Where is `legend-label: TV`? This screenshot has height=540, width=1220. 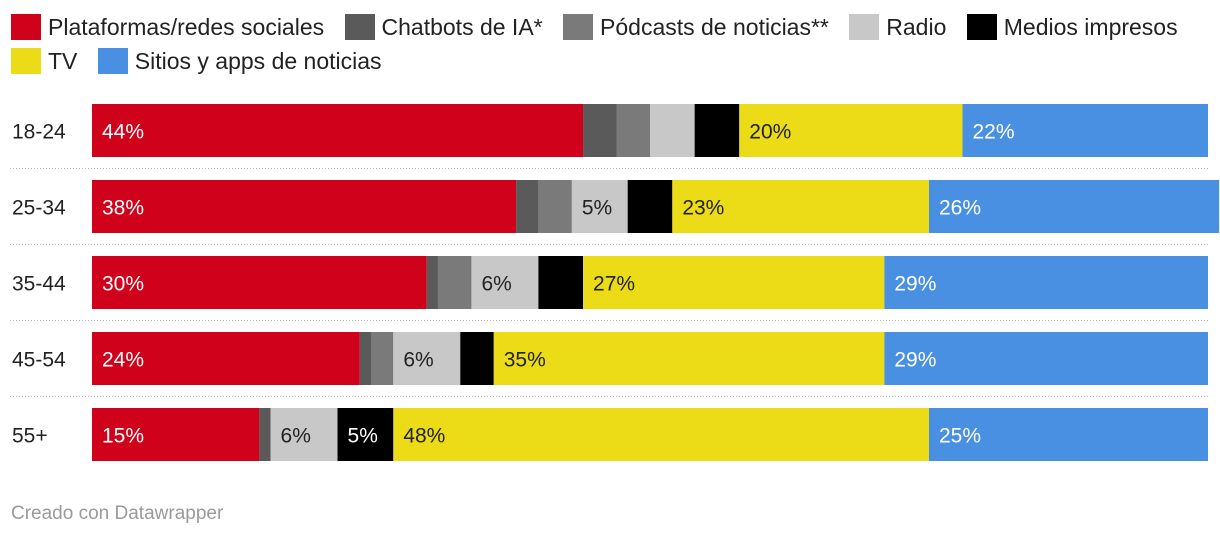 legend-label: TV is located at coordinates (63, 61).